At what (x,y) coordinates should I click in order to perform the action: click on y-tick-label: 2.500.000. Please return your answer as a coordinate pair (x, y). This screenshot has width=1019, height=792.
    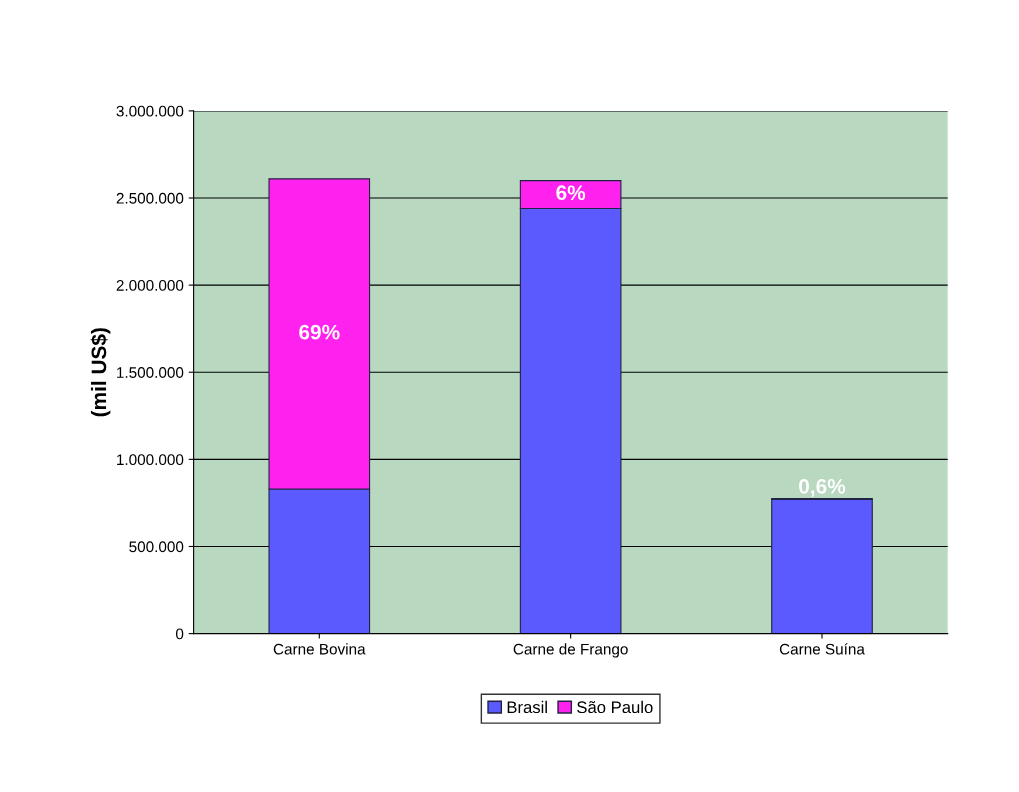
    Looking at the image, I should click on (150, 198).